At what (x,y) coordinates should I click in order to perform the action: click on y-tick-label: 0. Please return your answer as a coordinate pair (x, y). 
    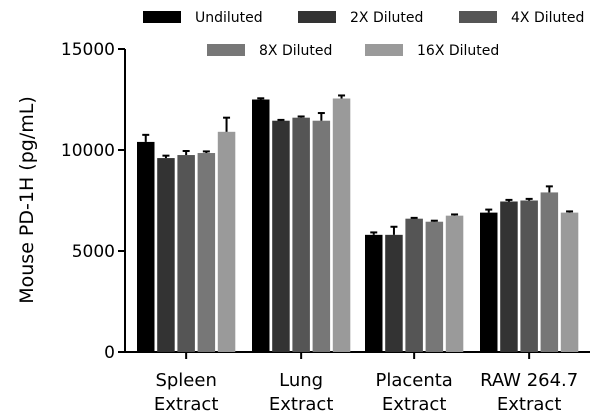
    Looking at the image, I should click on (109, 353).